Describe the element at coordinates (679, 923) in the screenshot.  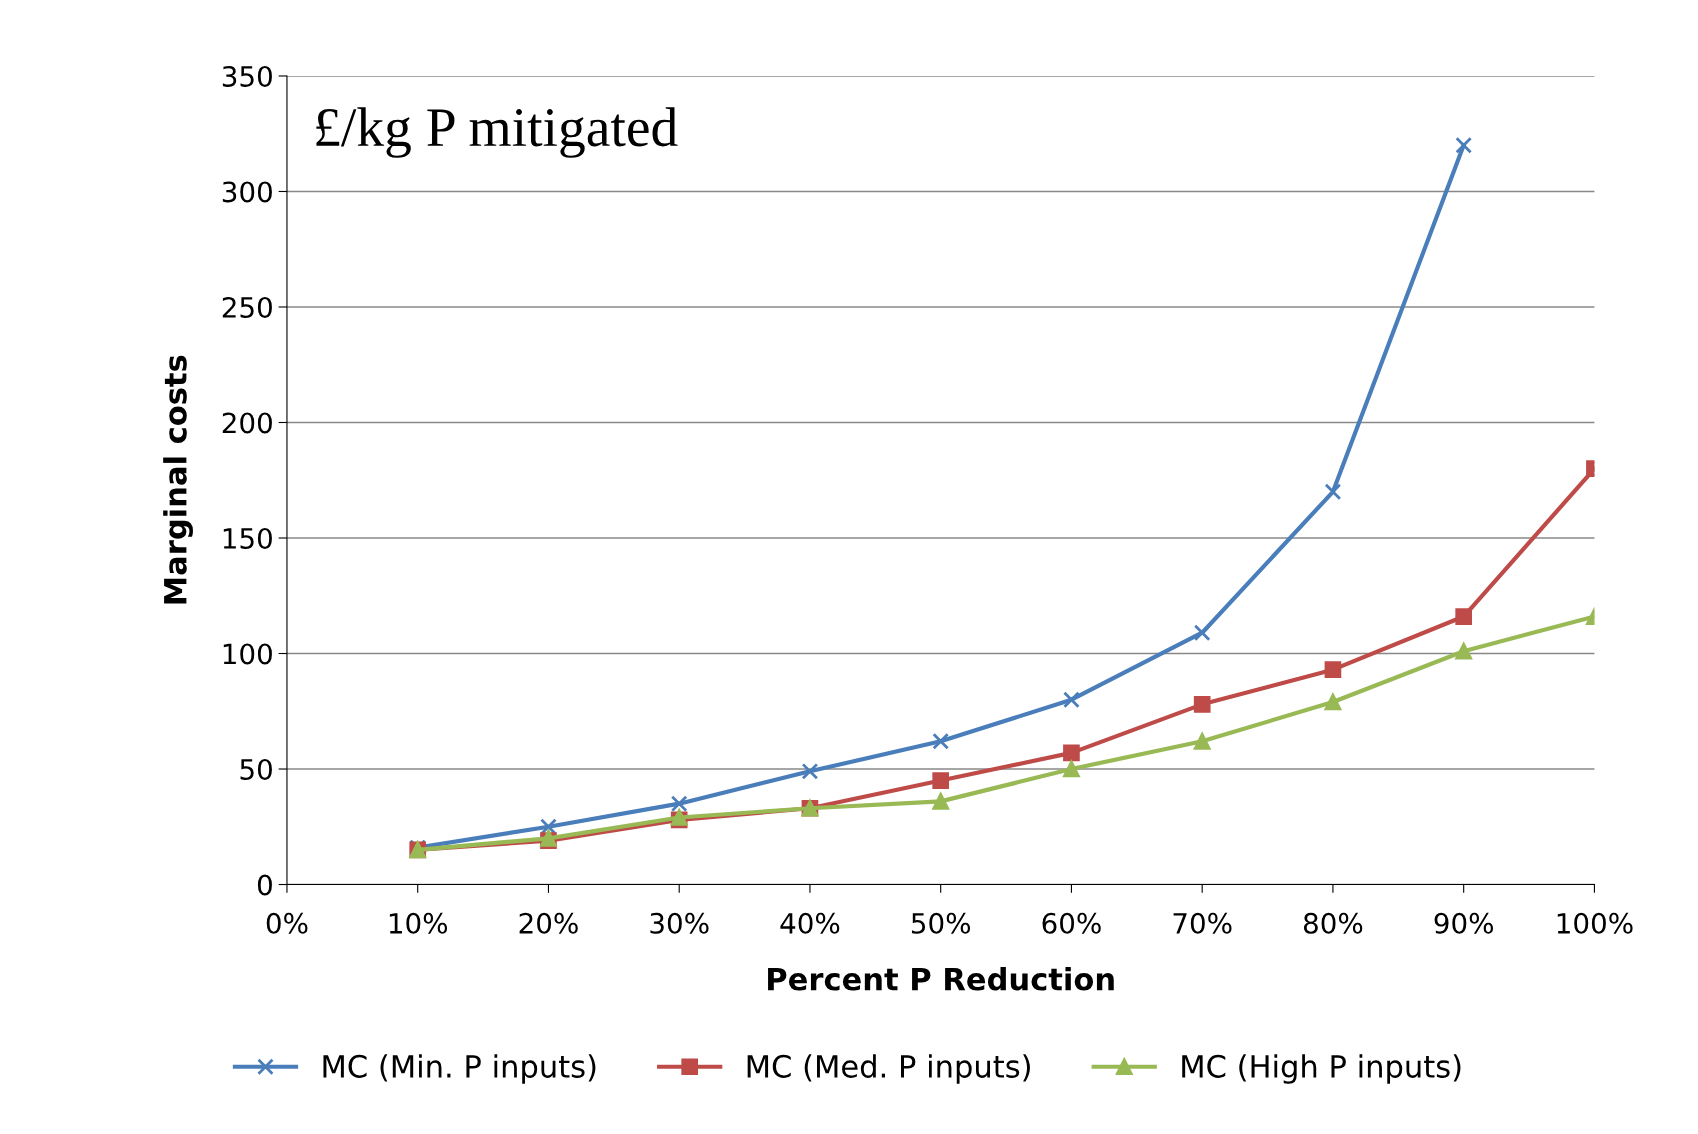
I see `x-tick-label: 30%` at that location.